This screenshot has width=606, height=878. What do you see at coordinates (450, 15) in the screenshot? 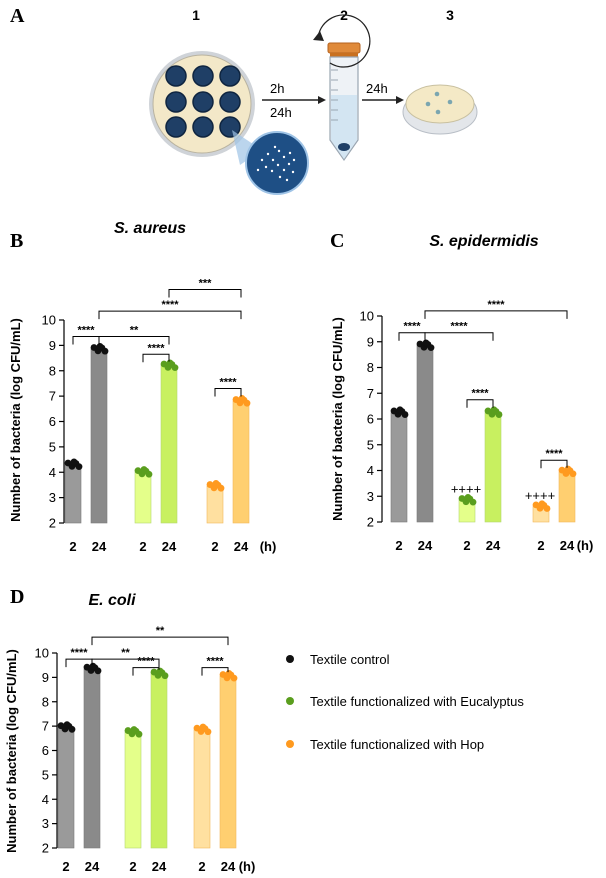
I see `step-3-label: 3` at bounding box center [450, 15].